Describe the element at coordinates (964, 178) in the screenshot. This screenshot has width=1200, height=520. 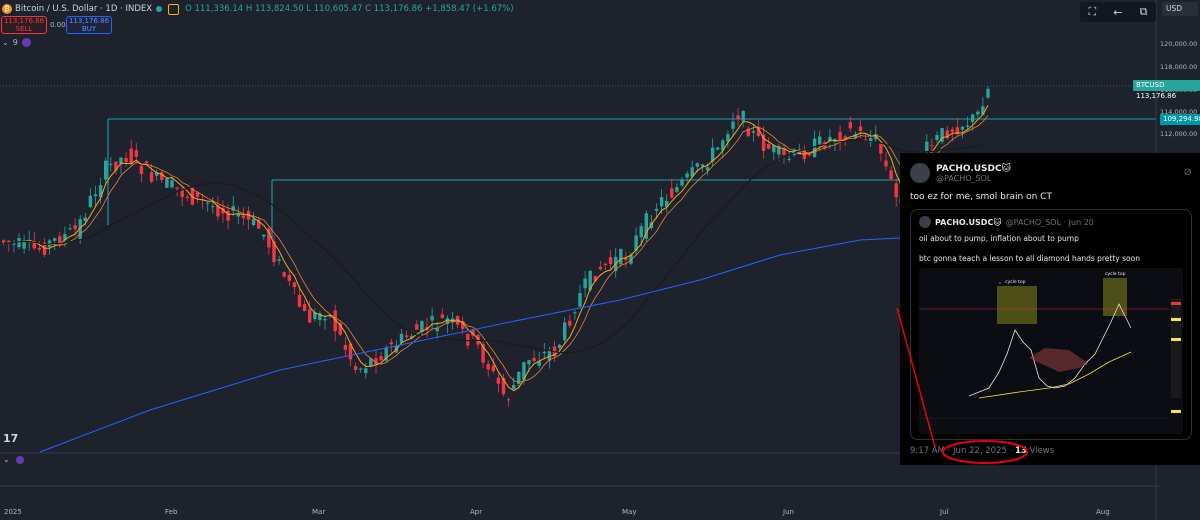
I see `tweet-handle: @PACHO_SOL` at that location.